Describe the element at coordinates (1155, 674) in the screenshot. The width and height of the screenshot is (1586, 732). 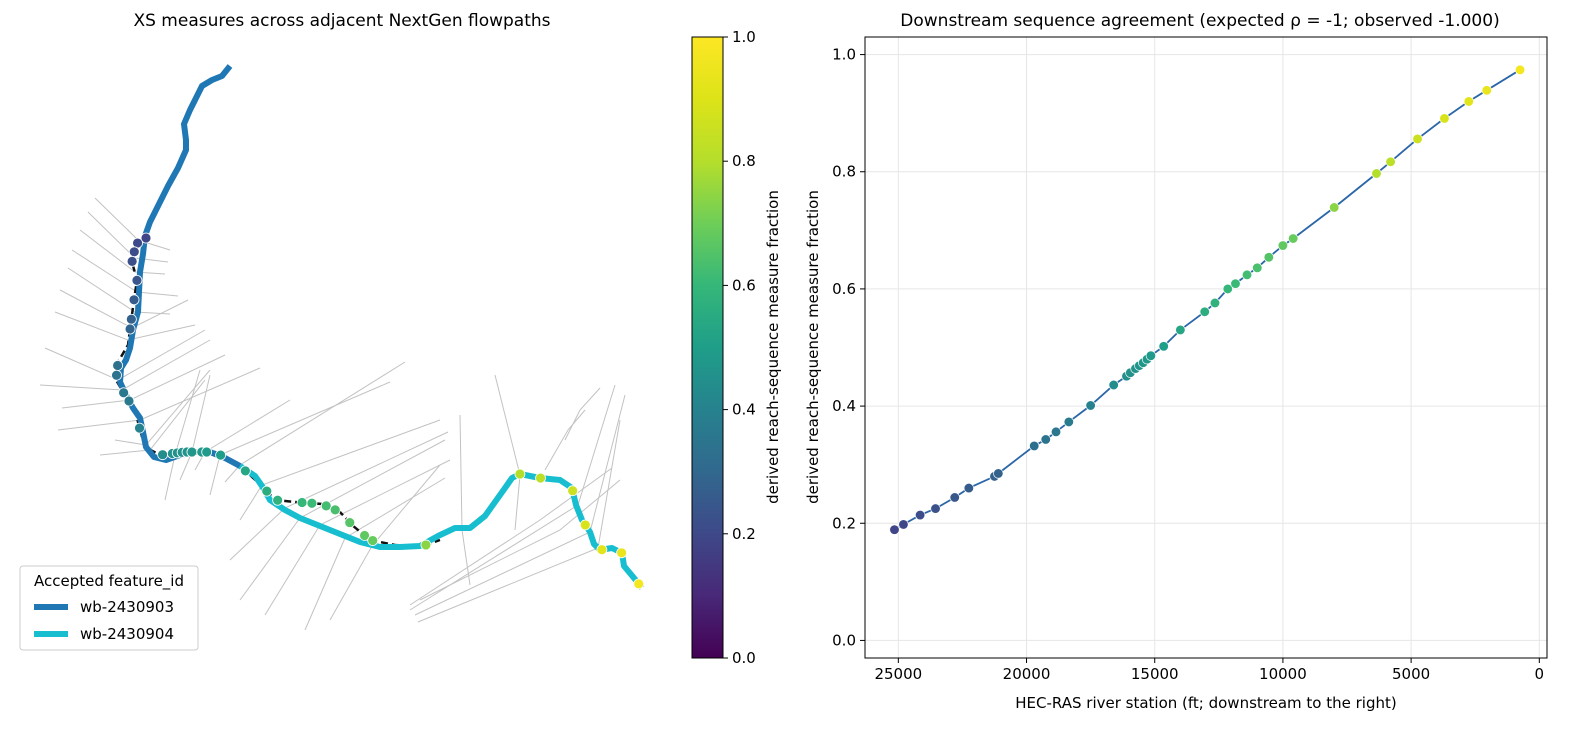
I see `x-tick-label: 15000` at that location.